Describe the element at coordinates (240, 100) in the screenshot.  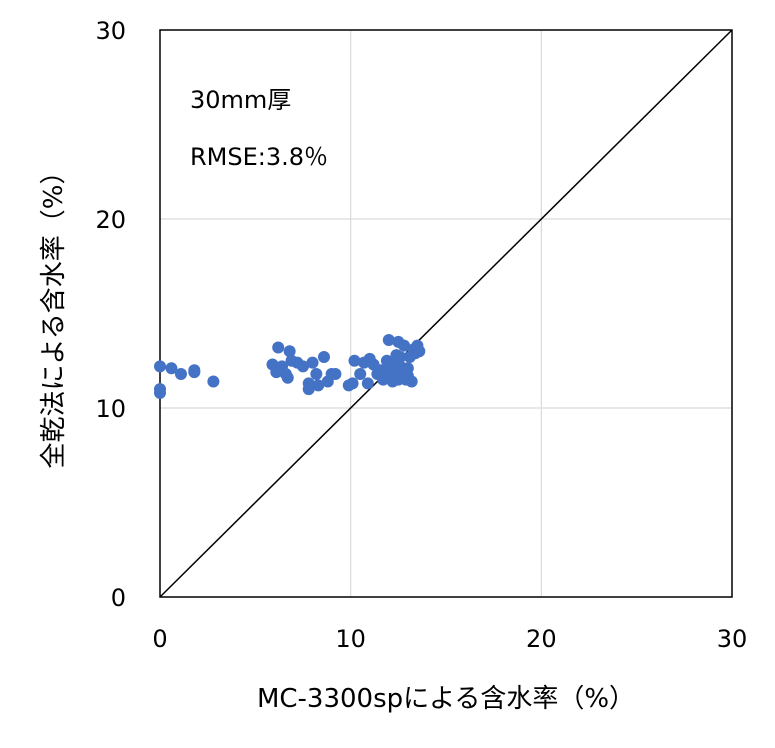
I see `annotation-thickness: 30mm厚` at that location.